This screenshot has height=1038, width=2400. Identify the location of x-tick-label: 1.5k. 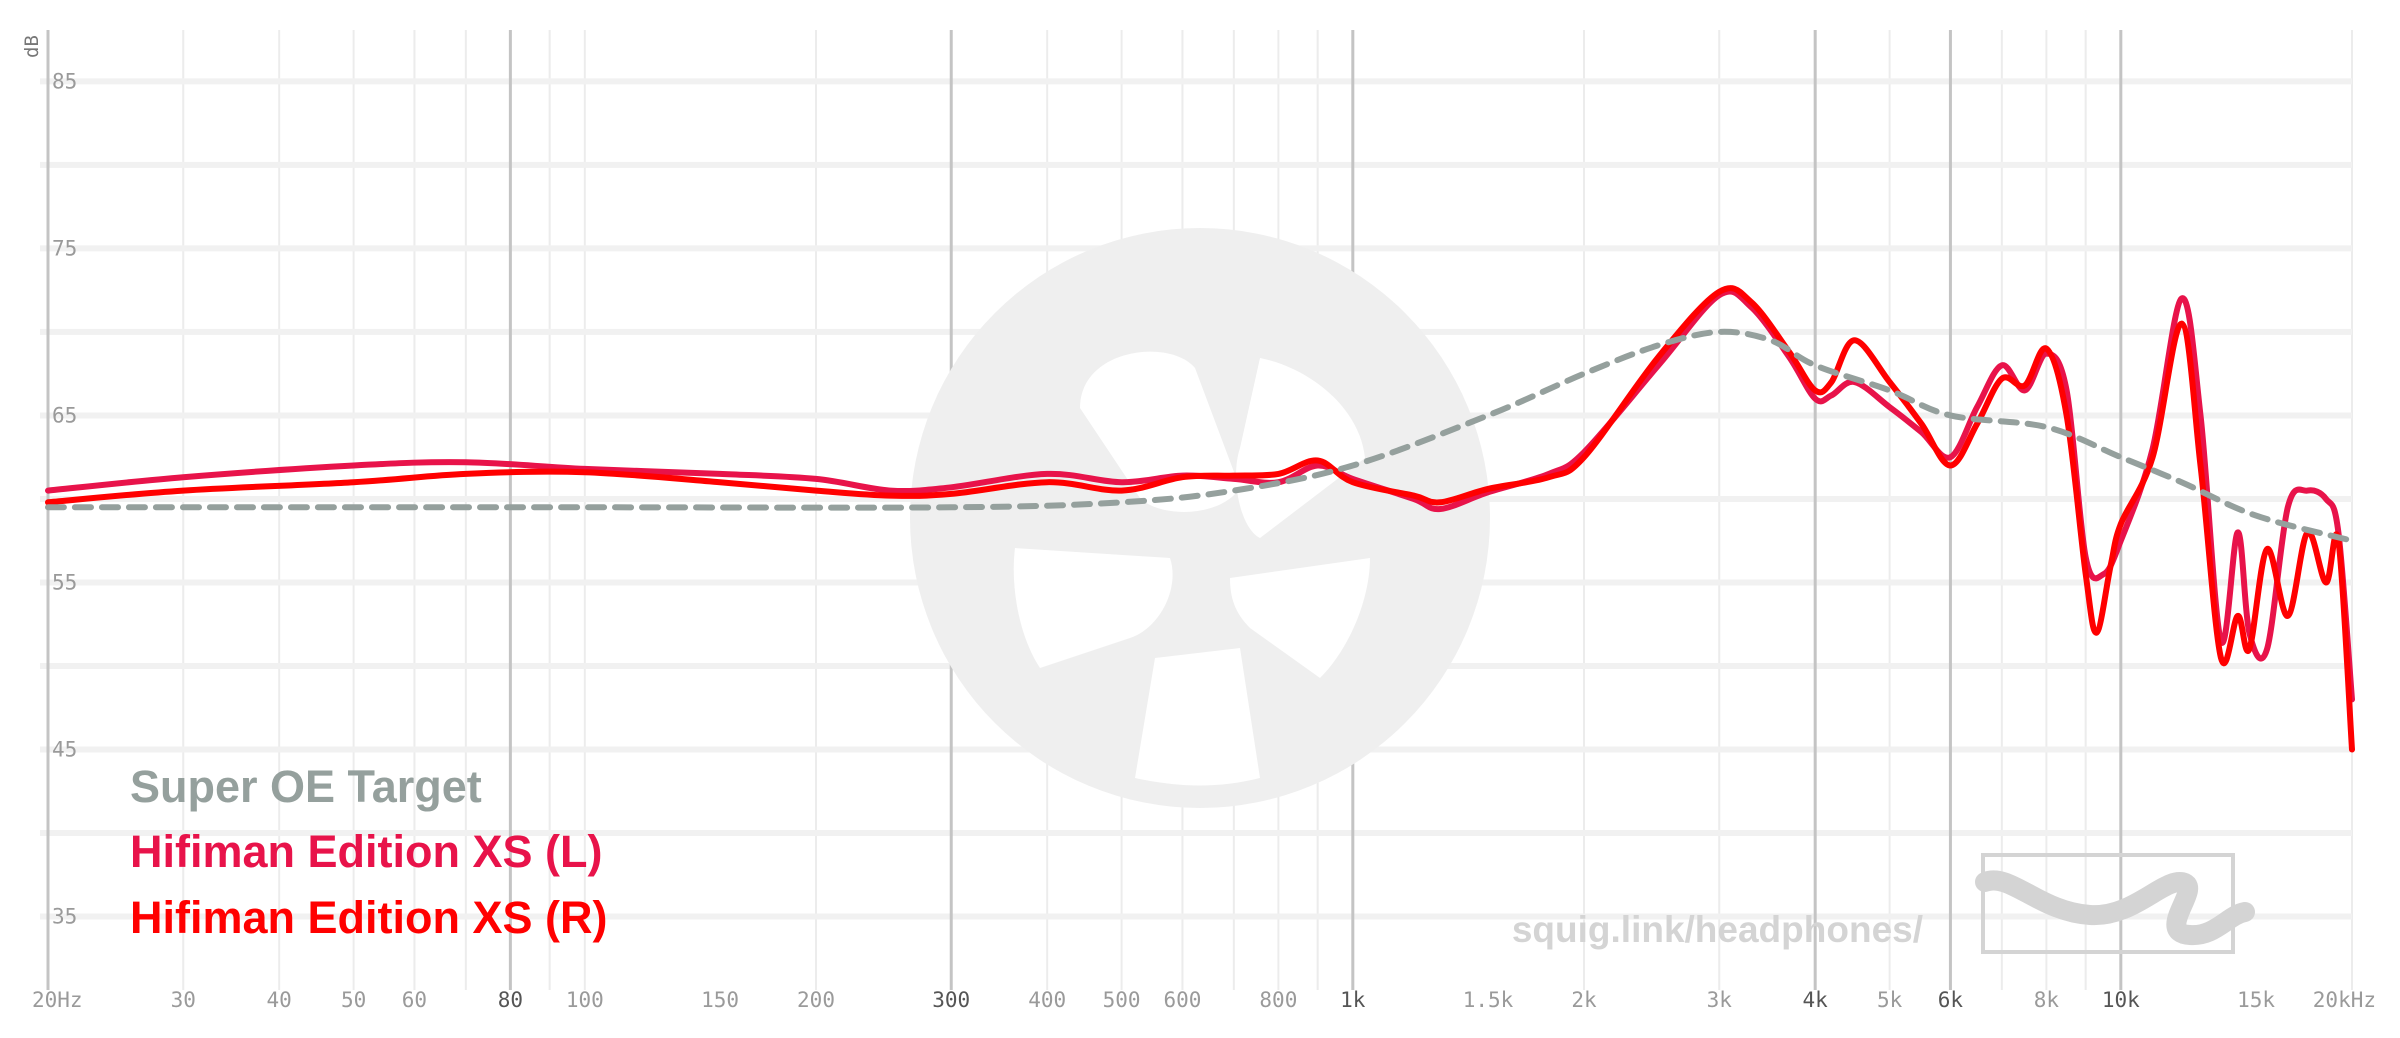
(1488, 1000).